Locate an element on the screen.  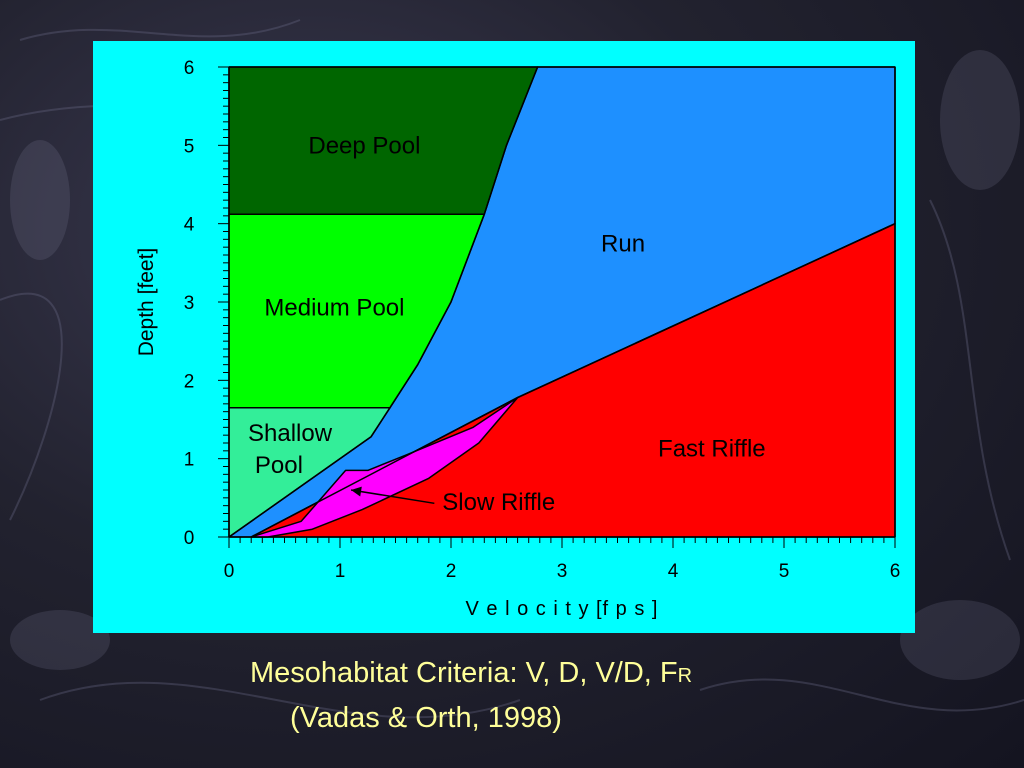
y-tick-label: 0 is located at coordinates (189, 538).